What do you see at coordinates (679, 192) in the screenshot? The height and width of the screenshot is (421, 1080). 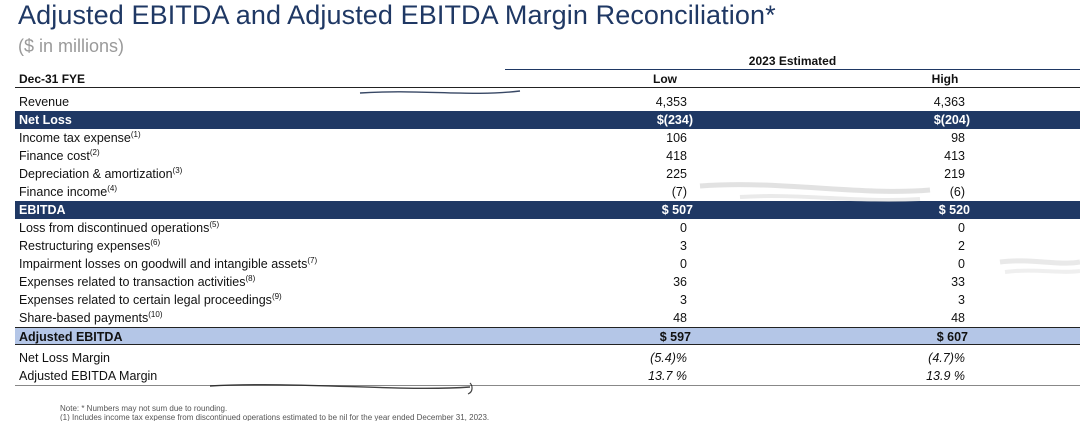 I see `low-value: (7)` at bounding box center [679, 192].